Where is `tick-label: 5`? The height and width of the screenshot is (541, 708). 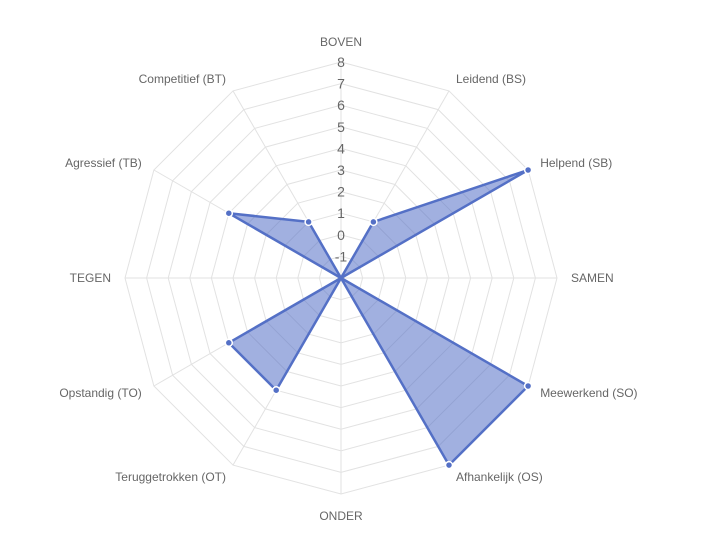 tick-label: 5 is located at coordinates (341, 127).